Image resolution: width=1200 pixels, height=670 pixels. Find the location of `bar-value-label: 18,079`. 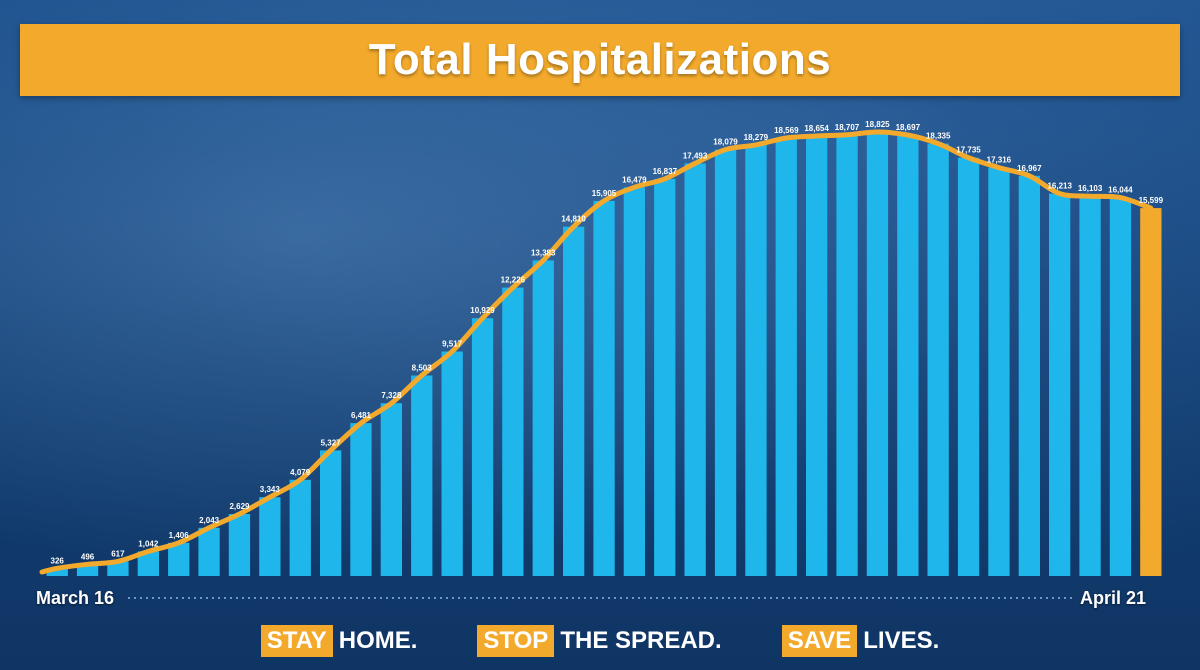

bar-value-label: 18,079 is located at coordinates (725, 142).